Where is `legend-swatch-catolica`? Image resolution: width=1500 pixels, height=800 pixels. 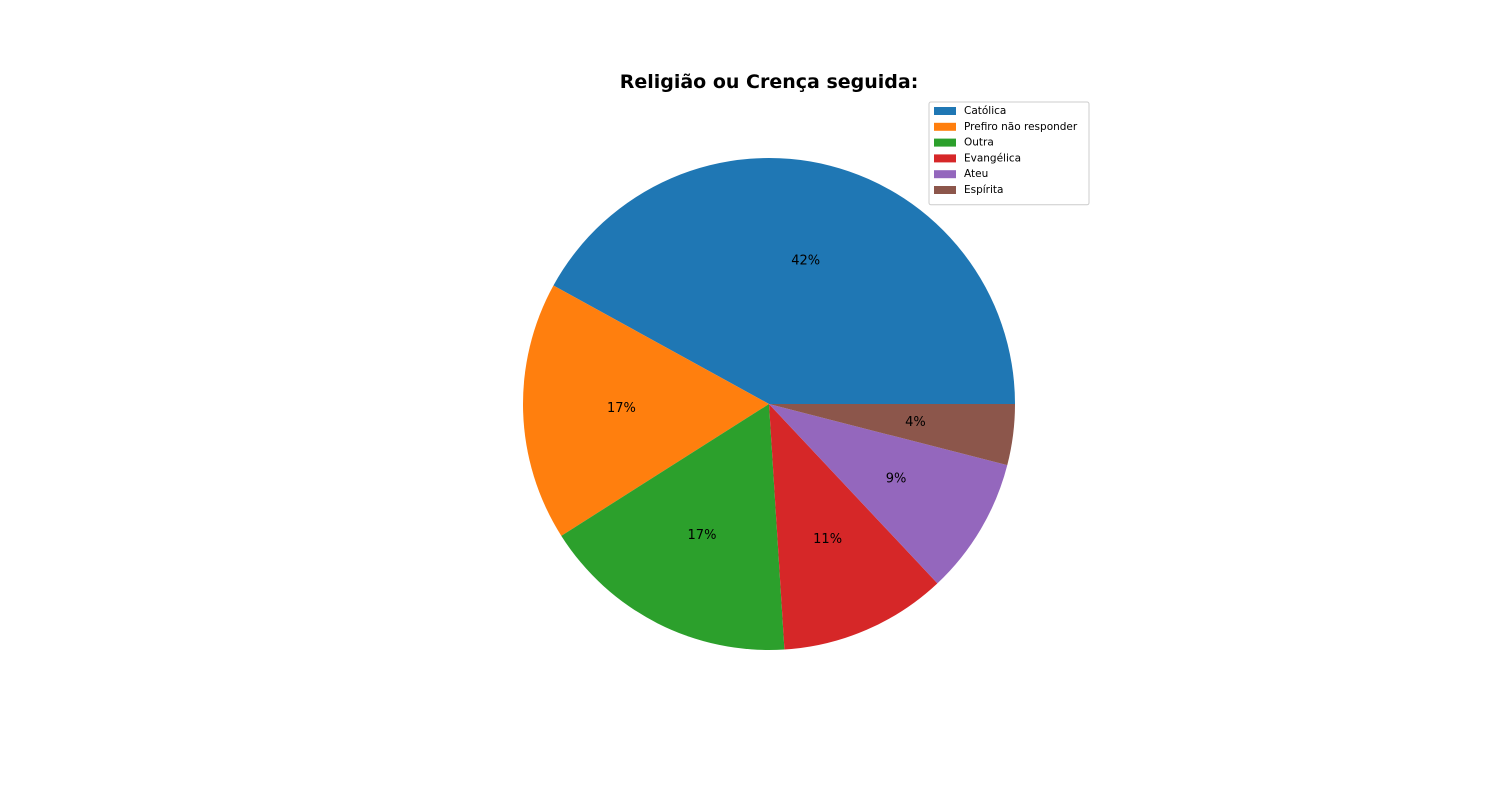
legend-swatch-catolica is located at coordinates (945, 111).